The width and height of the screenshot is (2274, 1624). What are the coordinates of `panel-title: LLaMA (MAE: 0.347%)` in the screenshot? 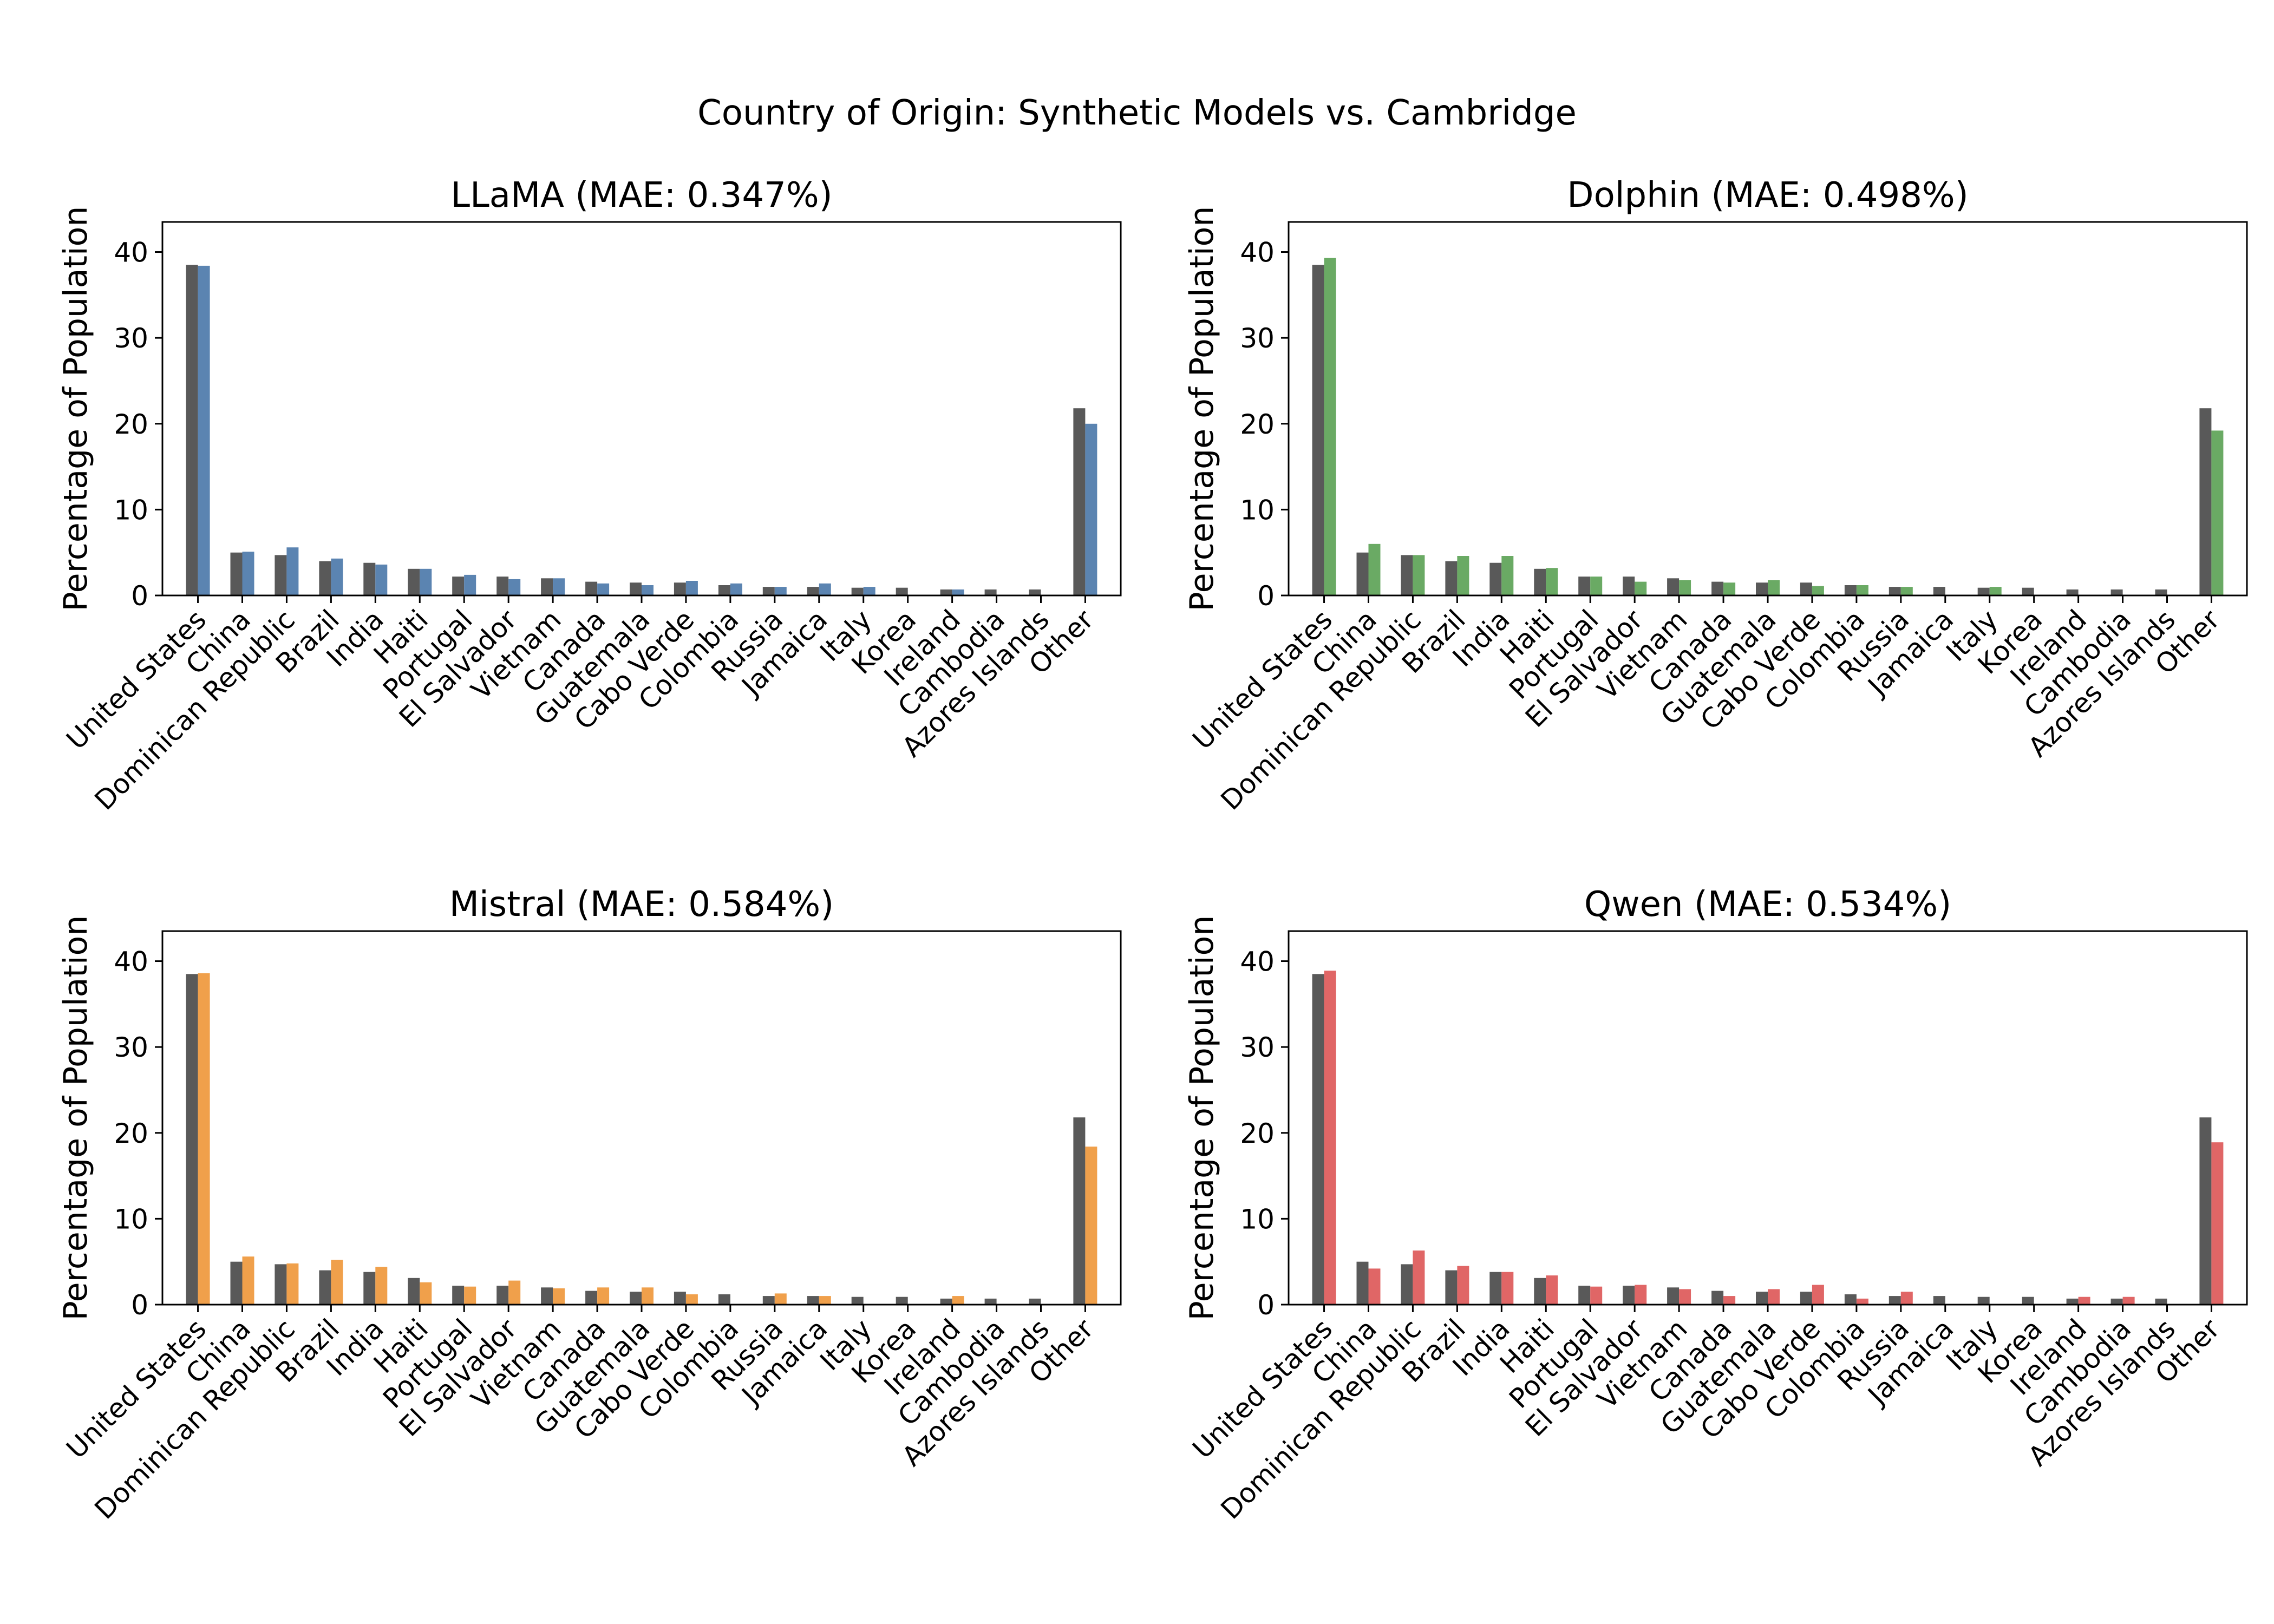 It's located at (641, 195).